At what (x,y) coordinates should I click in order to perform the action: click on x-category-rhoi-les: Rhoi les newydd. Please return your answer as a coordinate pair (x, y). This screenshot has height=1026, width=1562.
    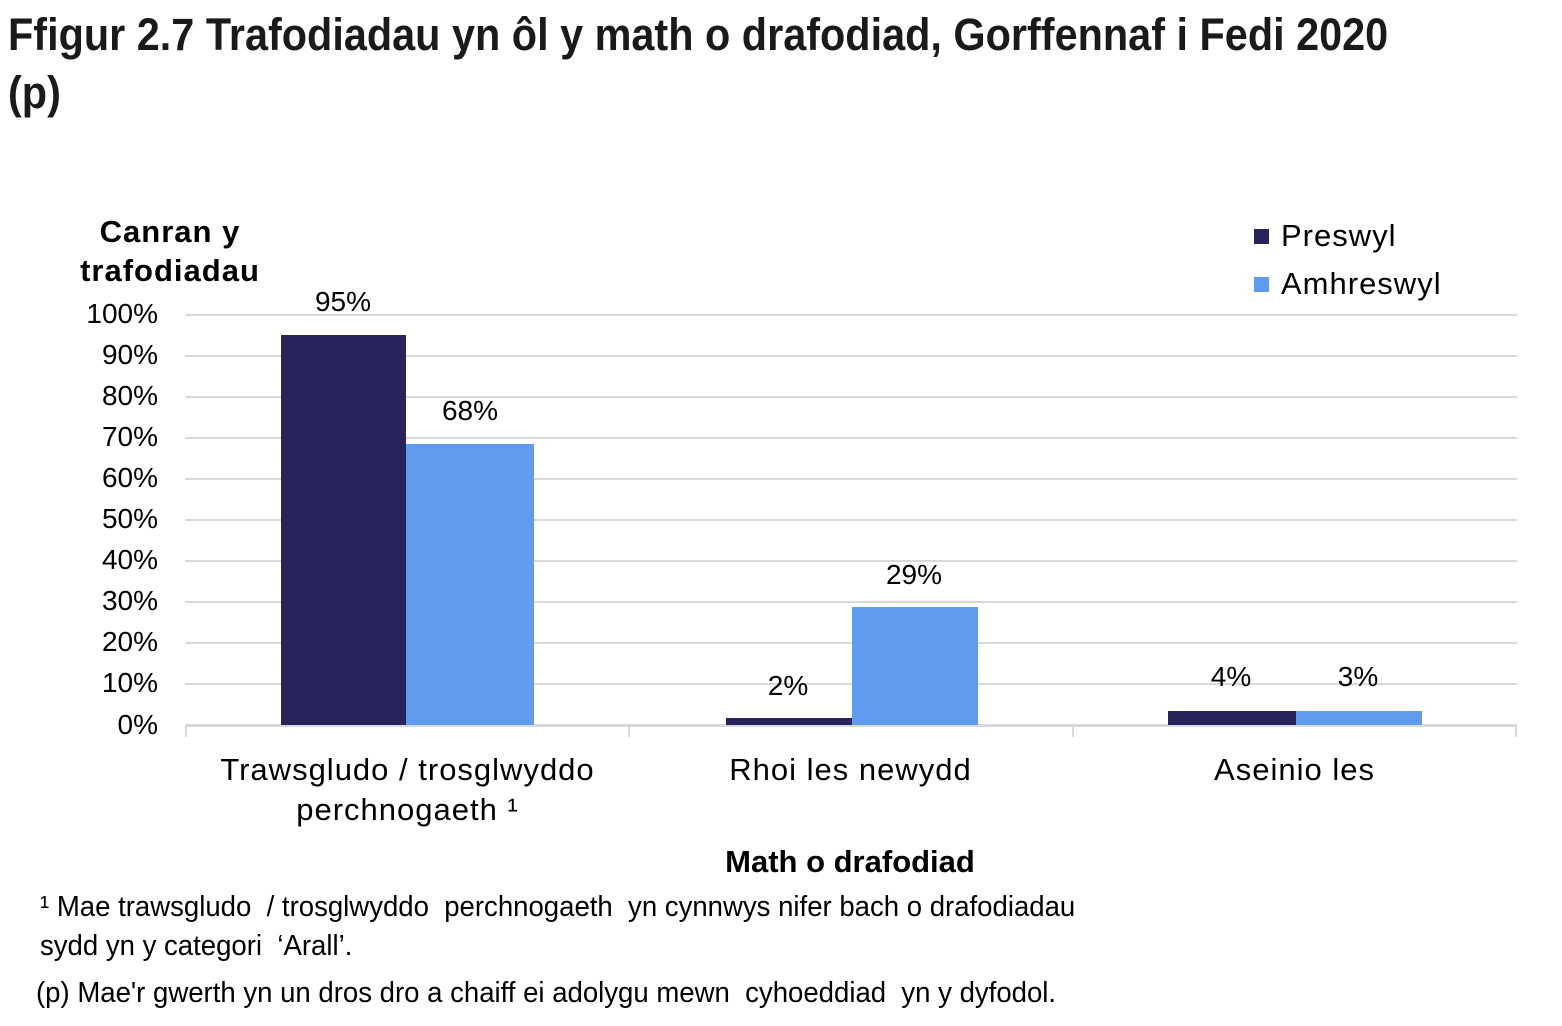
    Looking at the image, I should click on (850, 770).